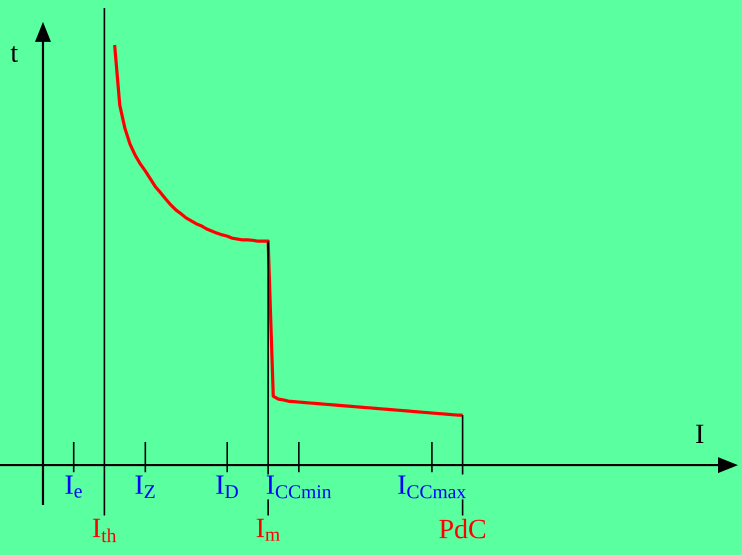 The width and height of the screenshot is (742, 555). What do you see at coordinates (73, 487) in the screenshot?
I see `x-tick-label: I$_{e}$` at bounding box center [73, 487].